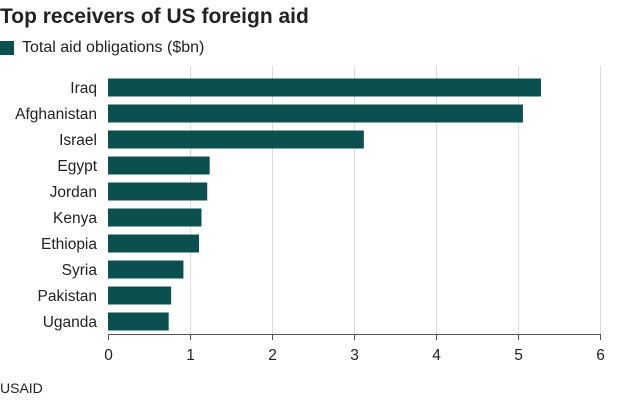 This screenshot has height=403, width=640. What do you see at coordinates (436, 355) in the screenshot?
I see `x-tick-label: 4` at bounding box center [436, 355].